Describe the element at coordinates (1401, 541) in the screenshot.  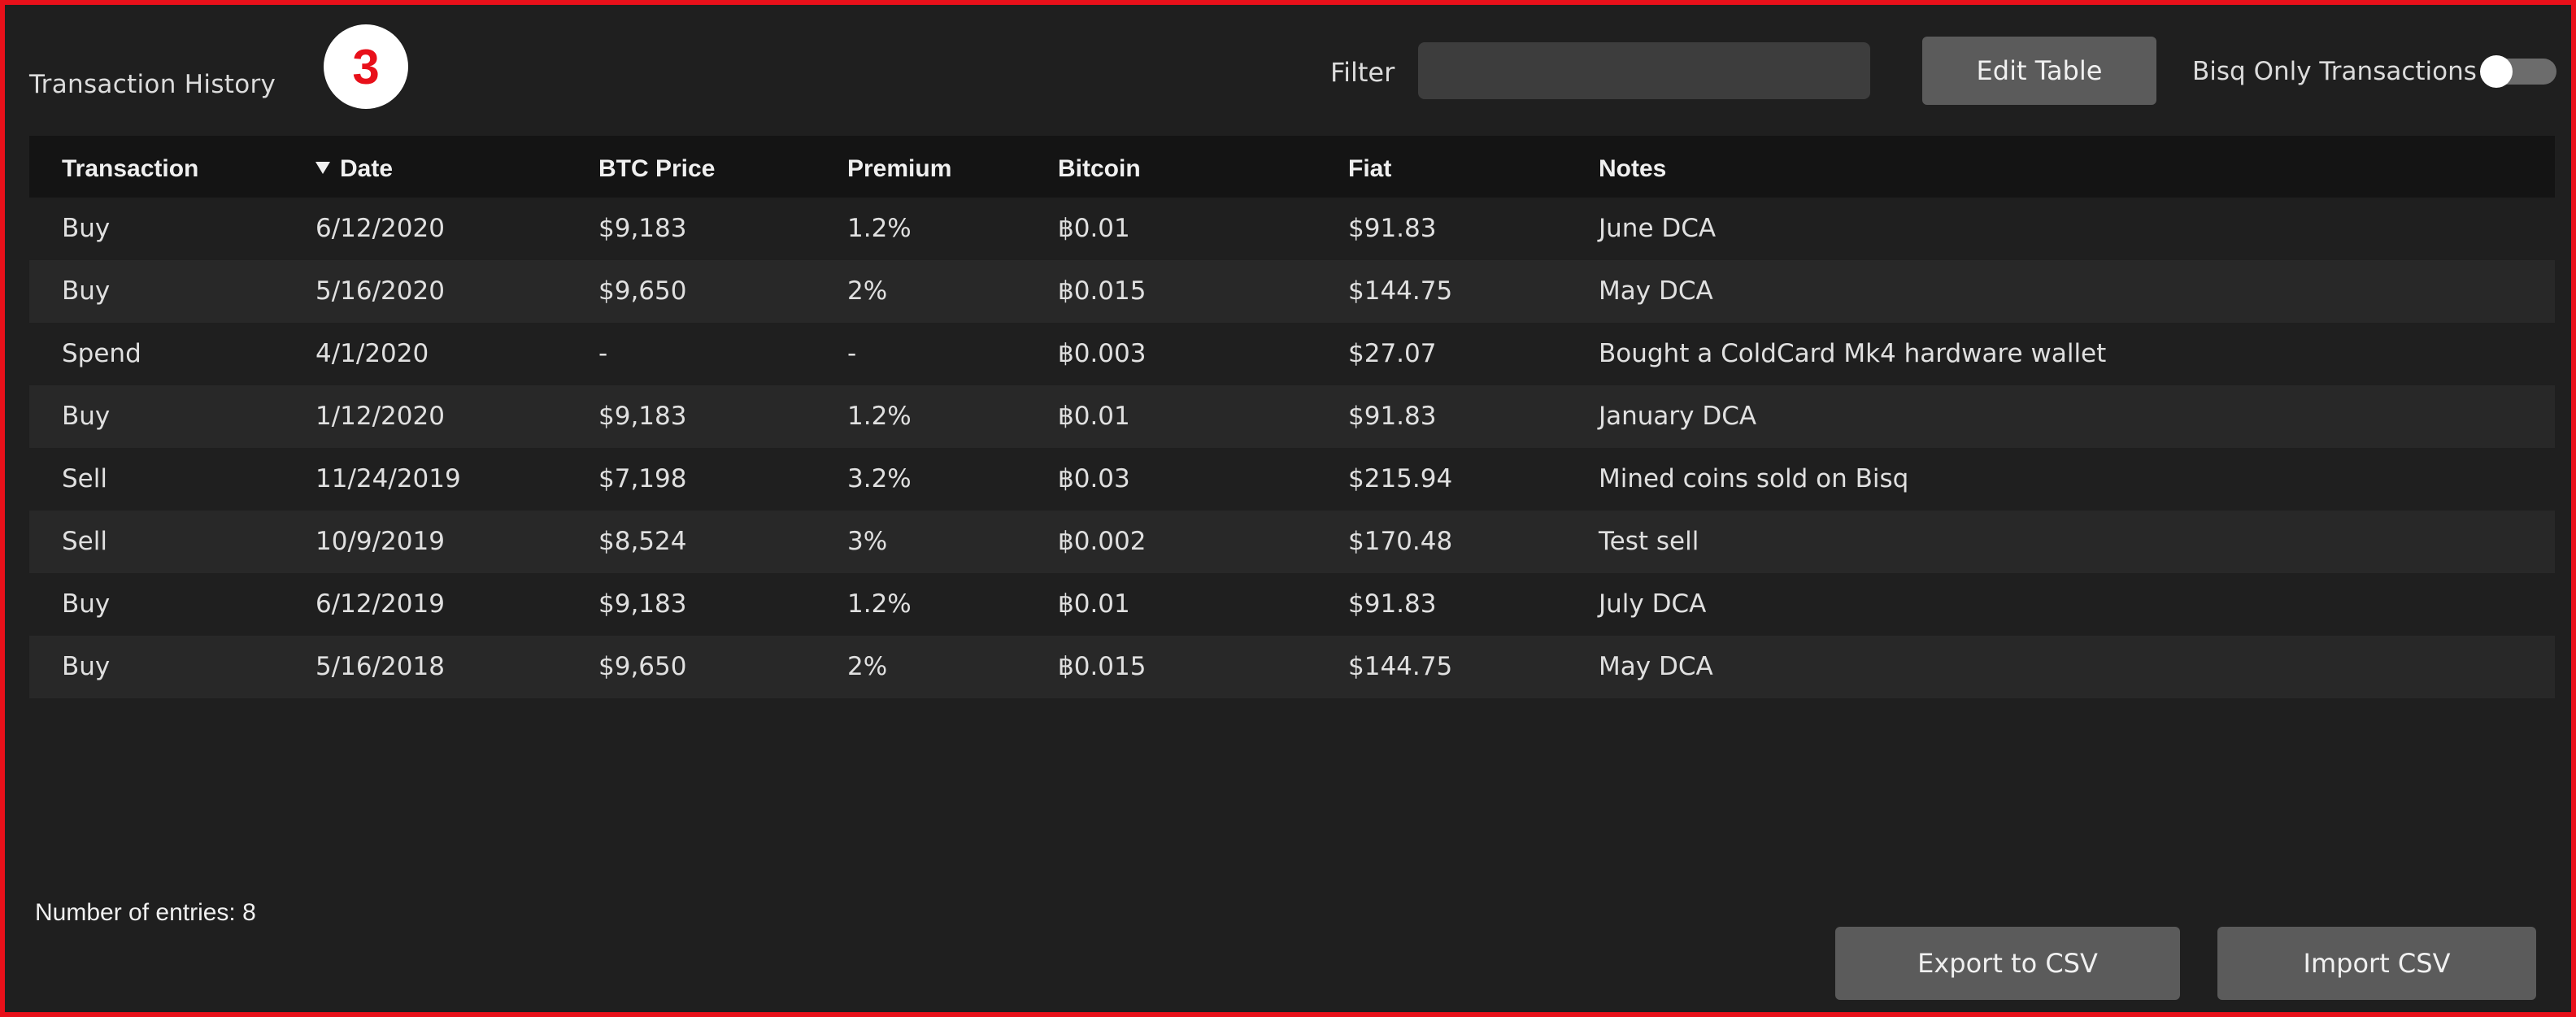
I see `cell-fiat: $170.48` at that location.